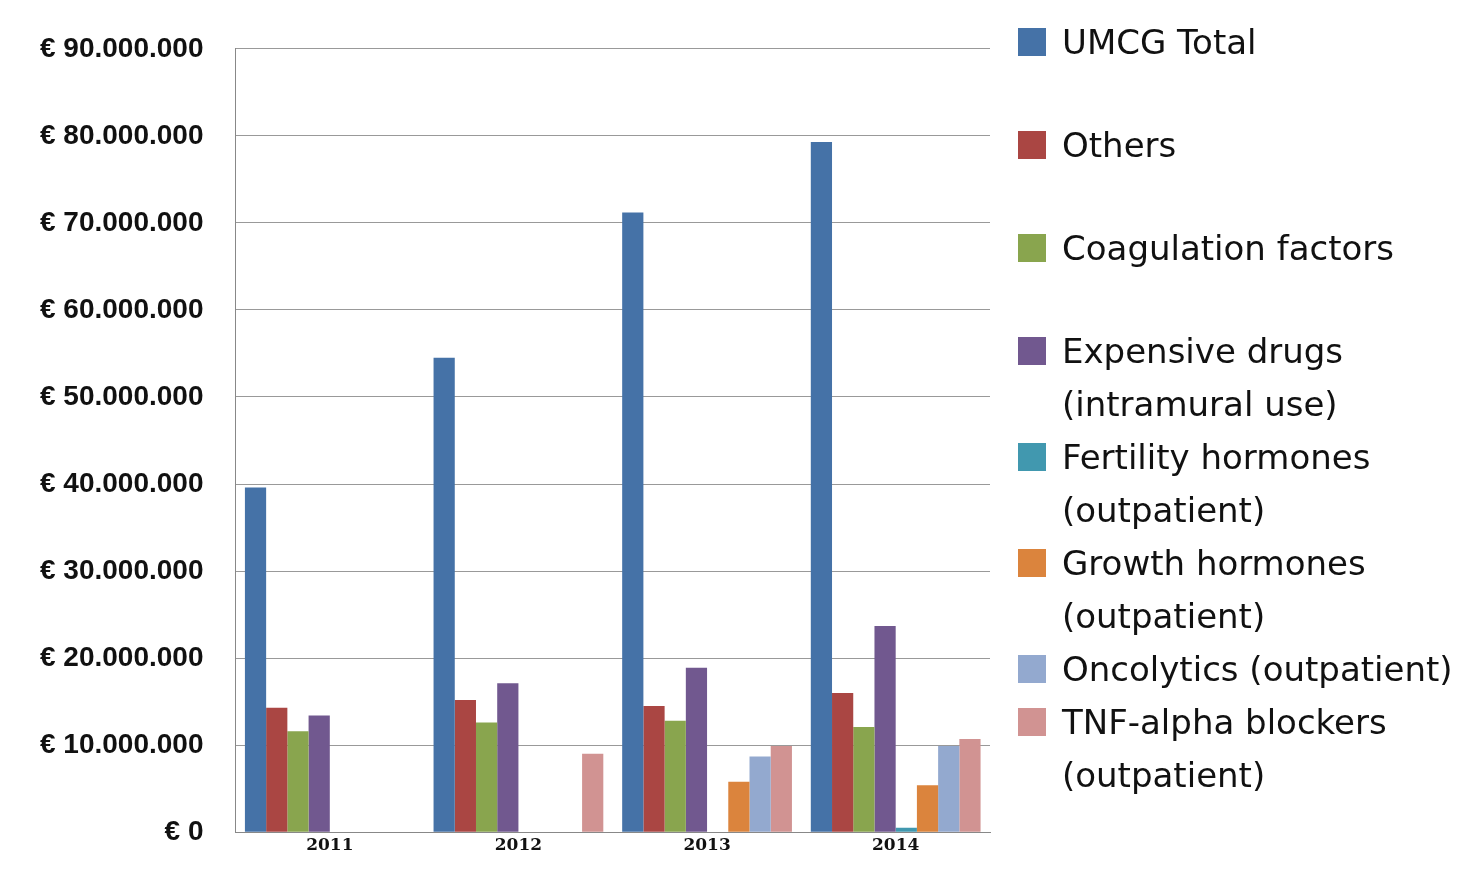  What do you see at coordinates (121, 395) in the screenshot?
I see `y-tick-label: € 50.000.000` at bounding box center [121, 395].